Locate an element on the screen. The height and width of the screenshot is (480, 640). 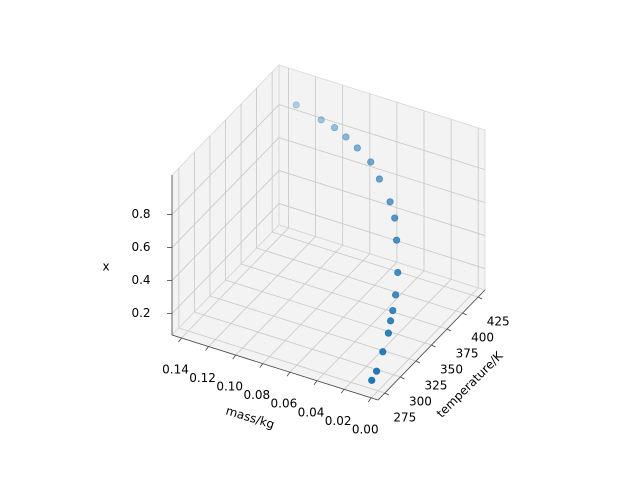
x-tick-label: 0.12 is located at coordinates (202, 378).